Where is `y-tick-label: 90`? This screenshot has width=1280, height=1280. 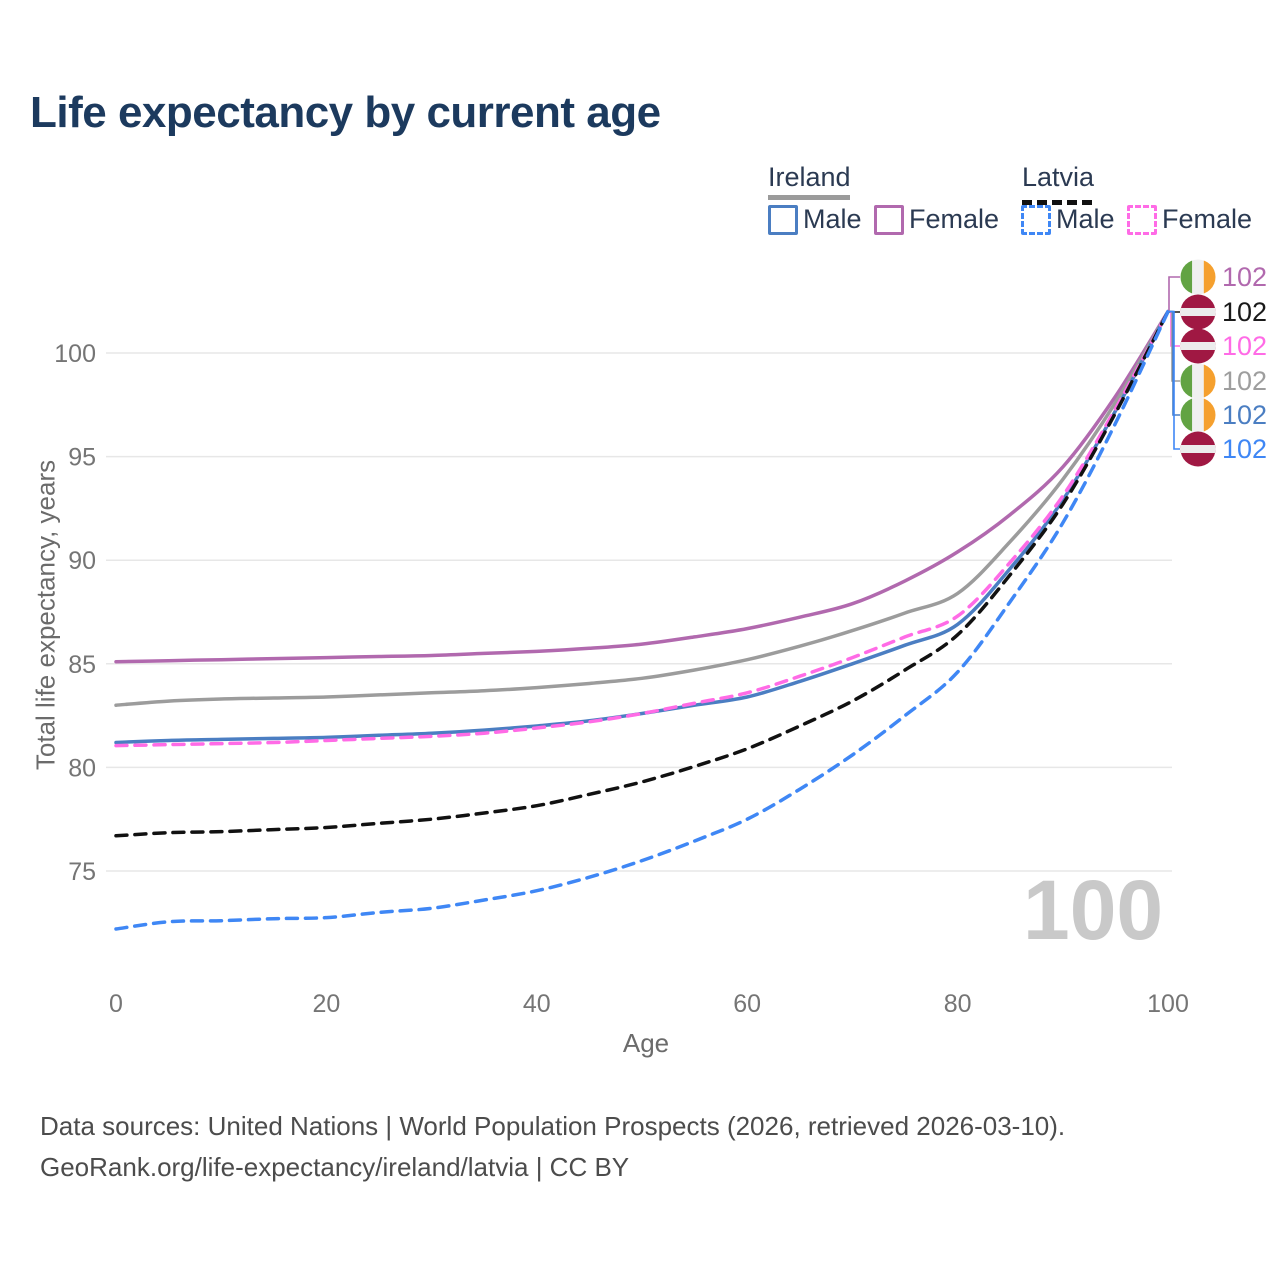
y-tick-label: 90 is located at coordinates (82, 561).